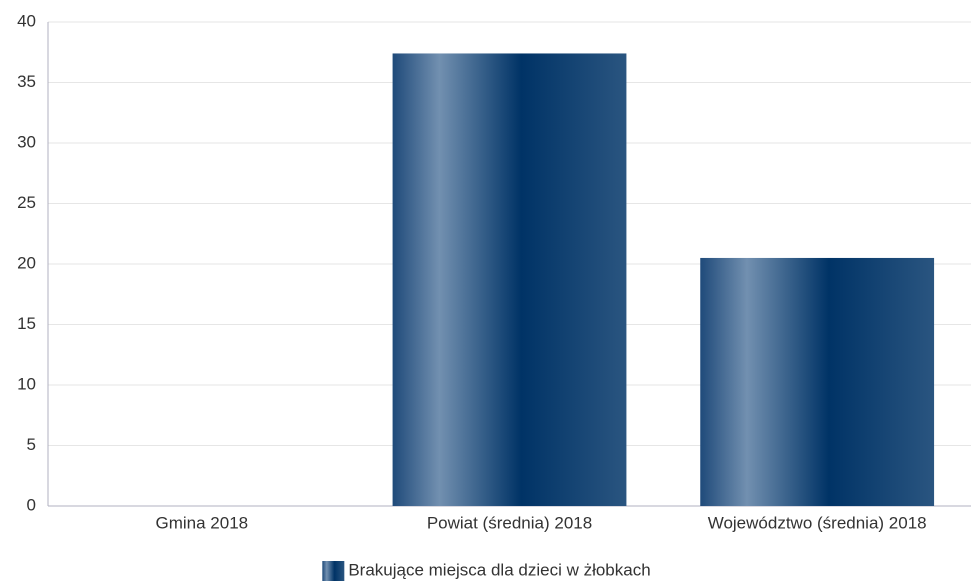 This screenshot has height=584, width=971. What do you see at coordinates (26, 20) in the screenshot?
I see `y-tick-label: 40` at bounding box center [26, 20].